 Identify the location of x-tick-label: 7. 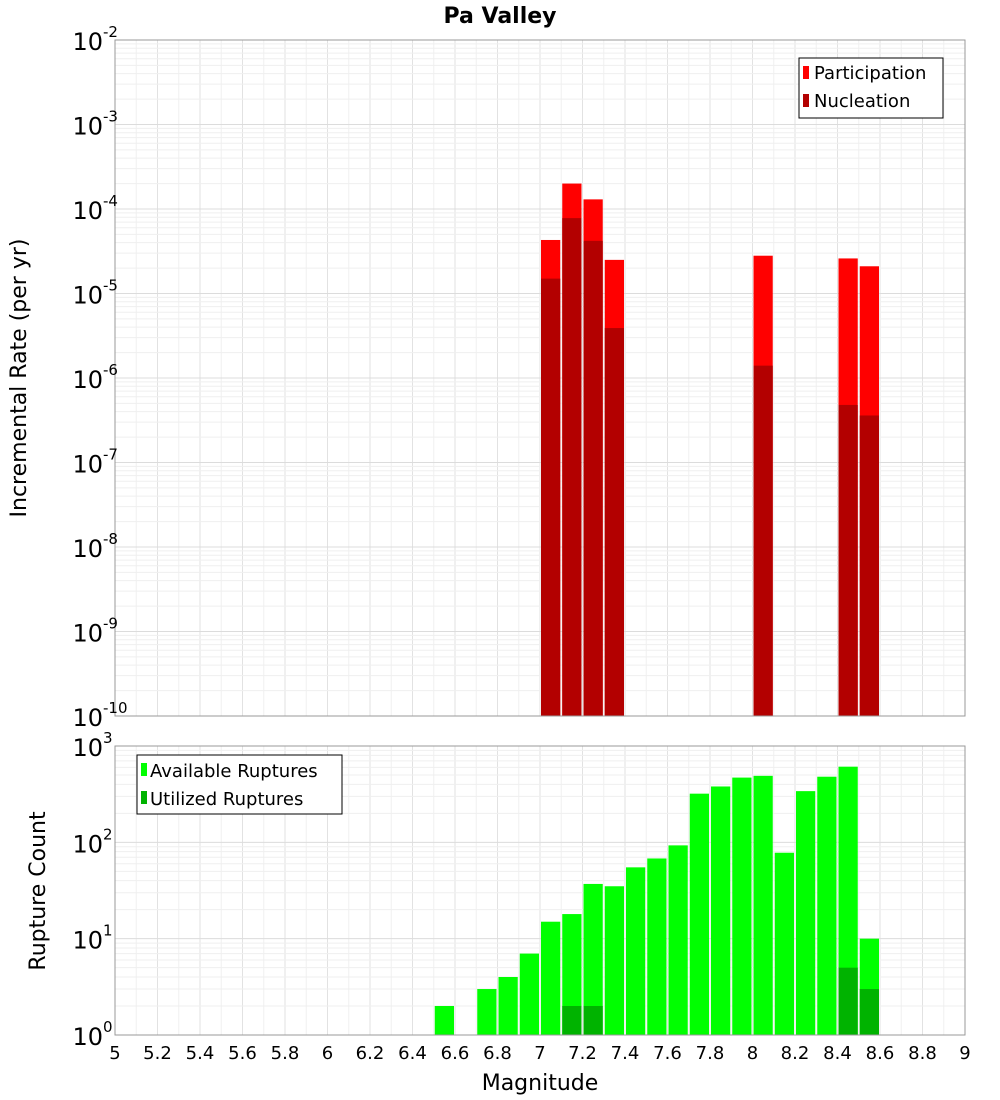
(539, 1053).